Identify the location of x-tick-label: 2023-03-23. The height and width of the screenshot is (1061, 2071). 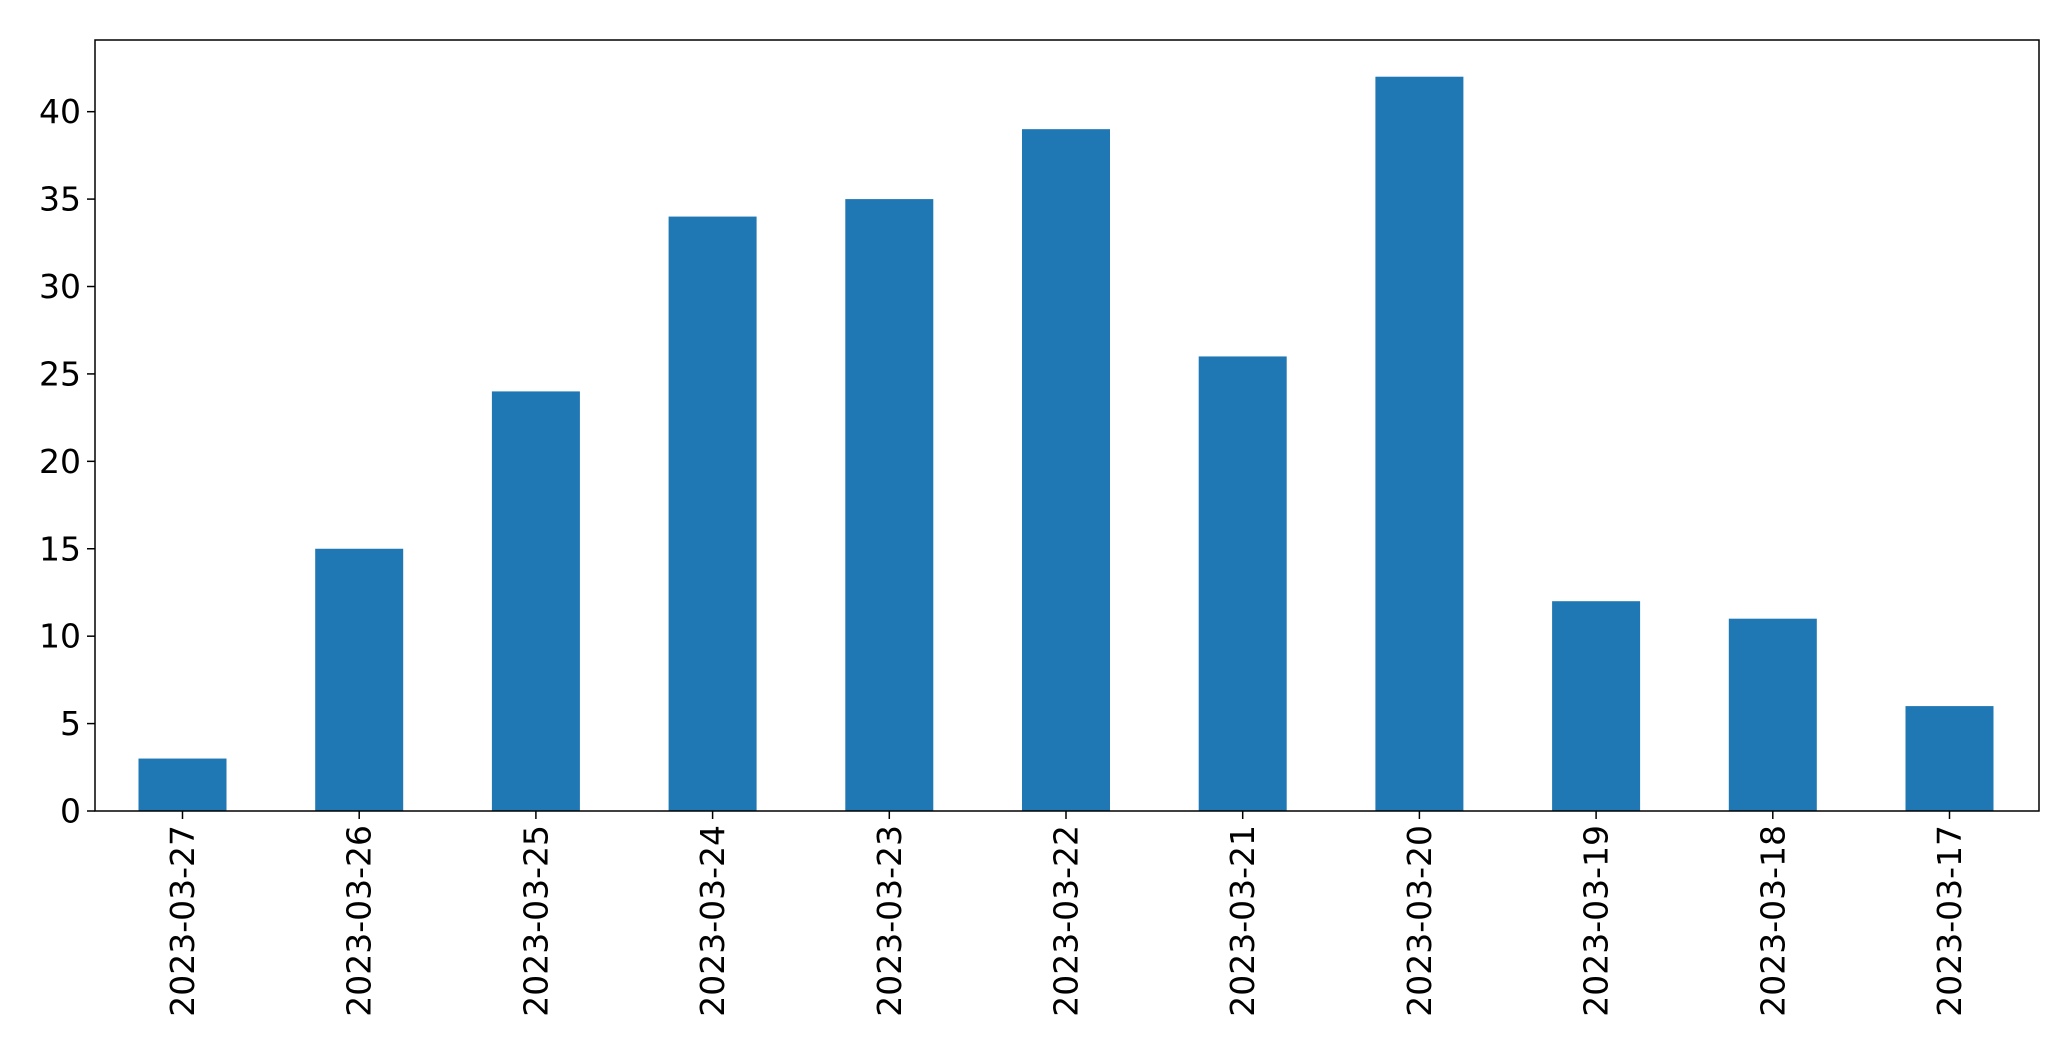
(889, 921).